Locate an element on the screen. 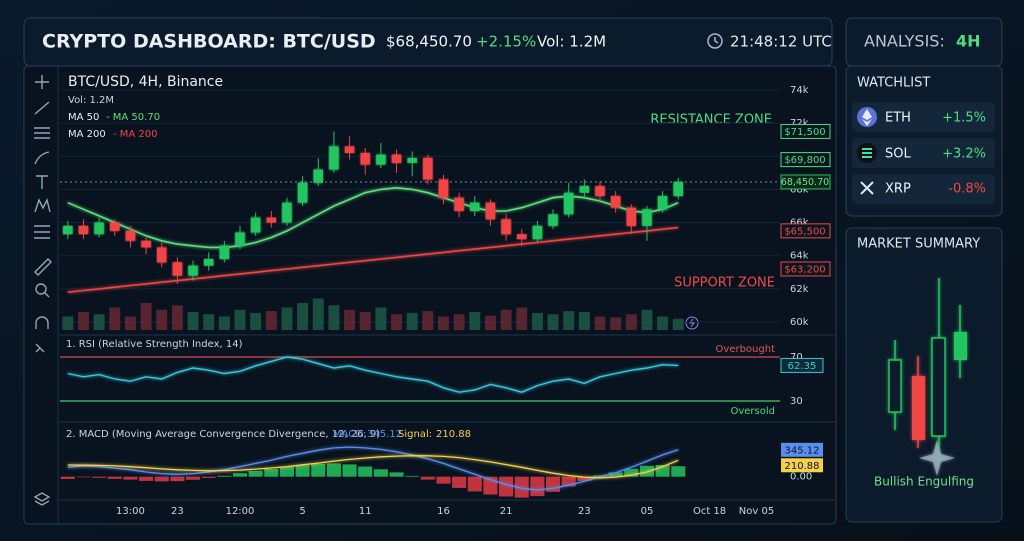 The height and width of the screenshot is (541, 1024). y-tick-label: 0.00 is located at coordinates (801, 477).